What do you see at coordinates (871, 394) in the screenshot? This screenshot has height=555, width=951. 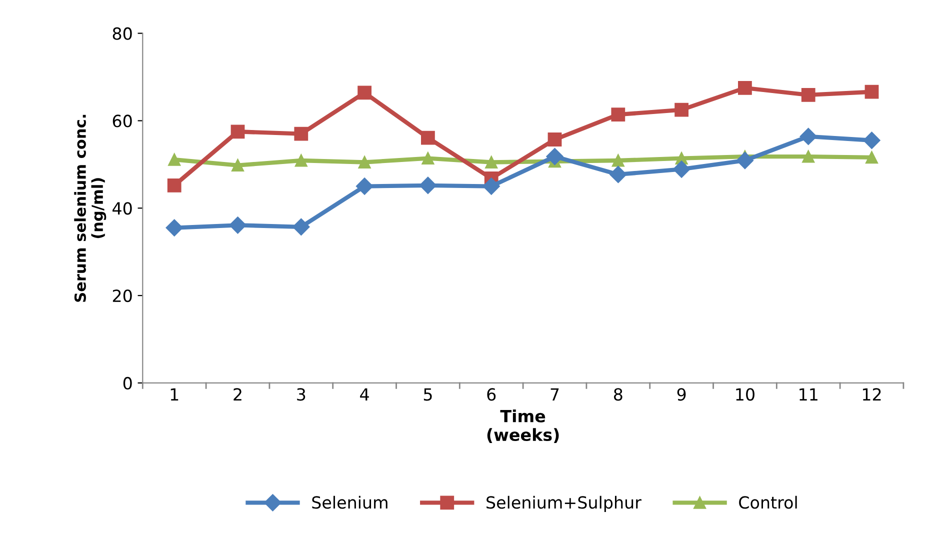 I see `x-tick-label: 12` at bounding box center [871, 394].